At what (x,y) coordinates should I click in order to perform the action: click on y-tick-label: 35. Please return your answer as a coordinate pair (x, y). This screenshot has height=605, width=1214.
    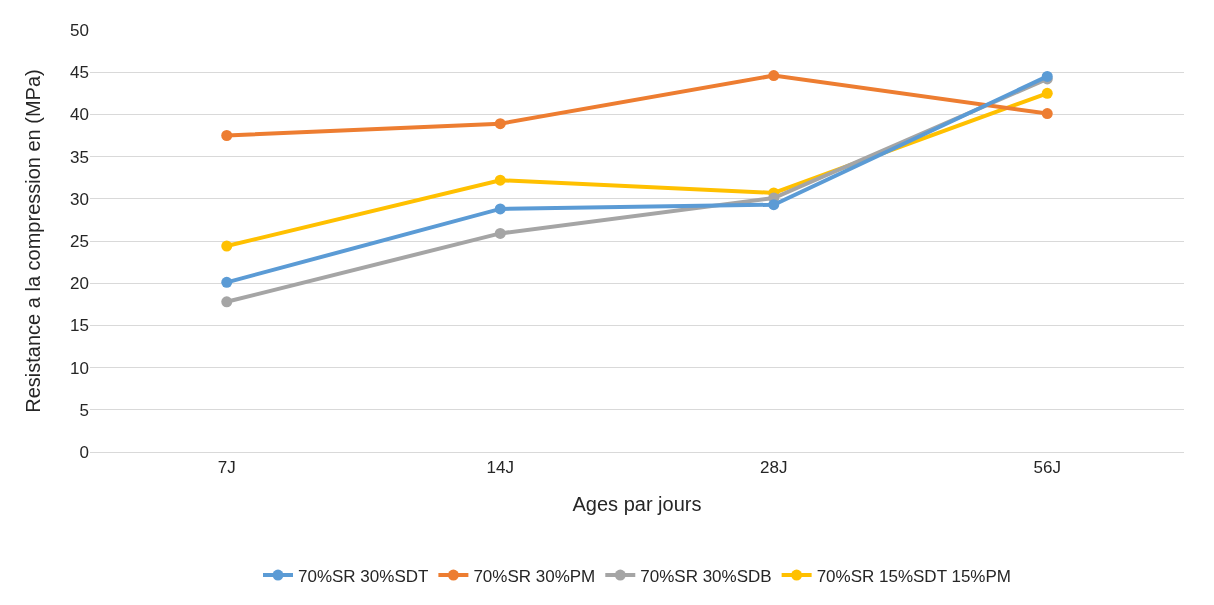
    Looking at the image, I should click on (79, 157).